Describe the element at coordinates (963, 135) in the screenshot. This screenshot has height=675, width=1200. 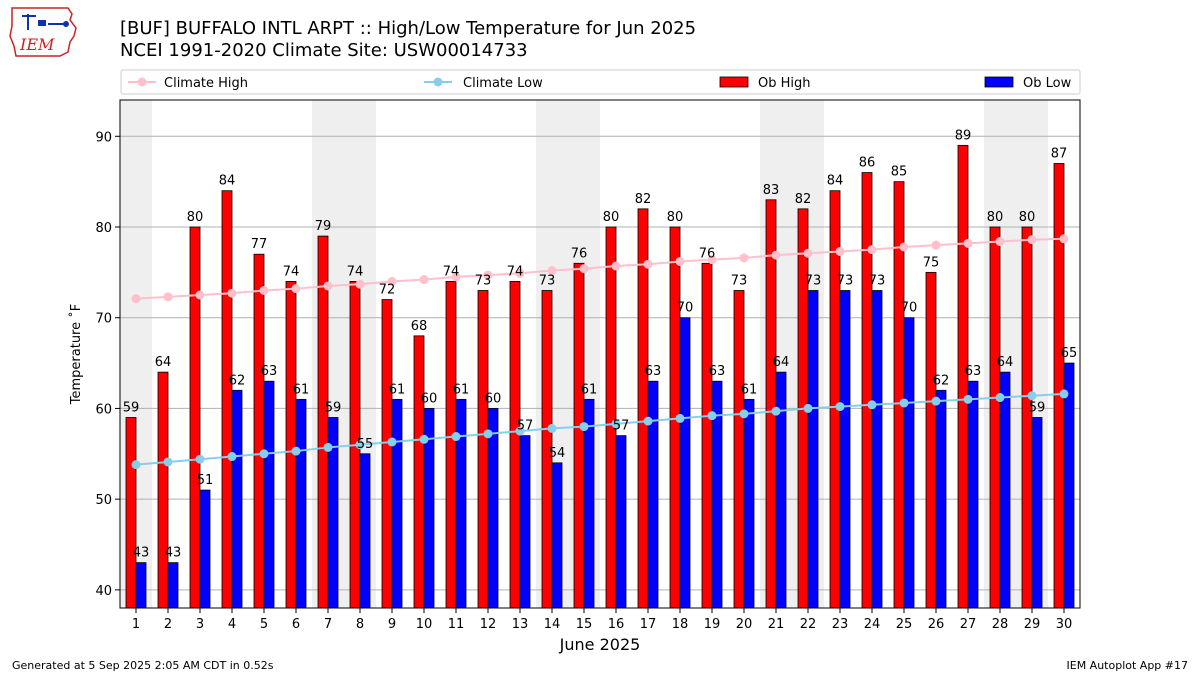
I see `ob-high-label: 89` at that location.